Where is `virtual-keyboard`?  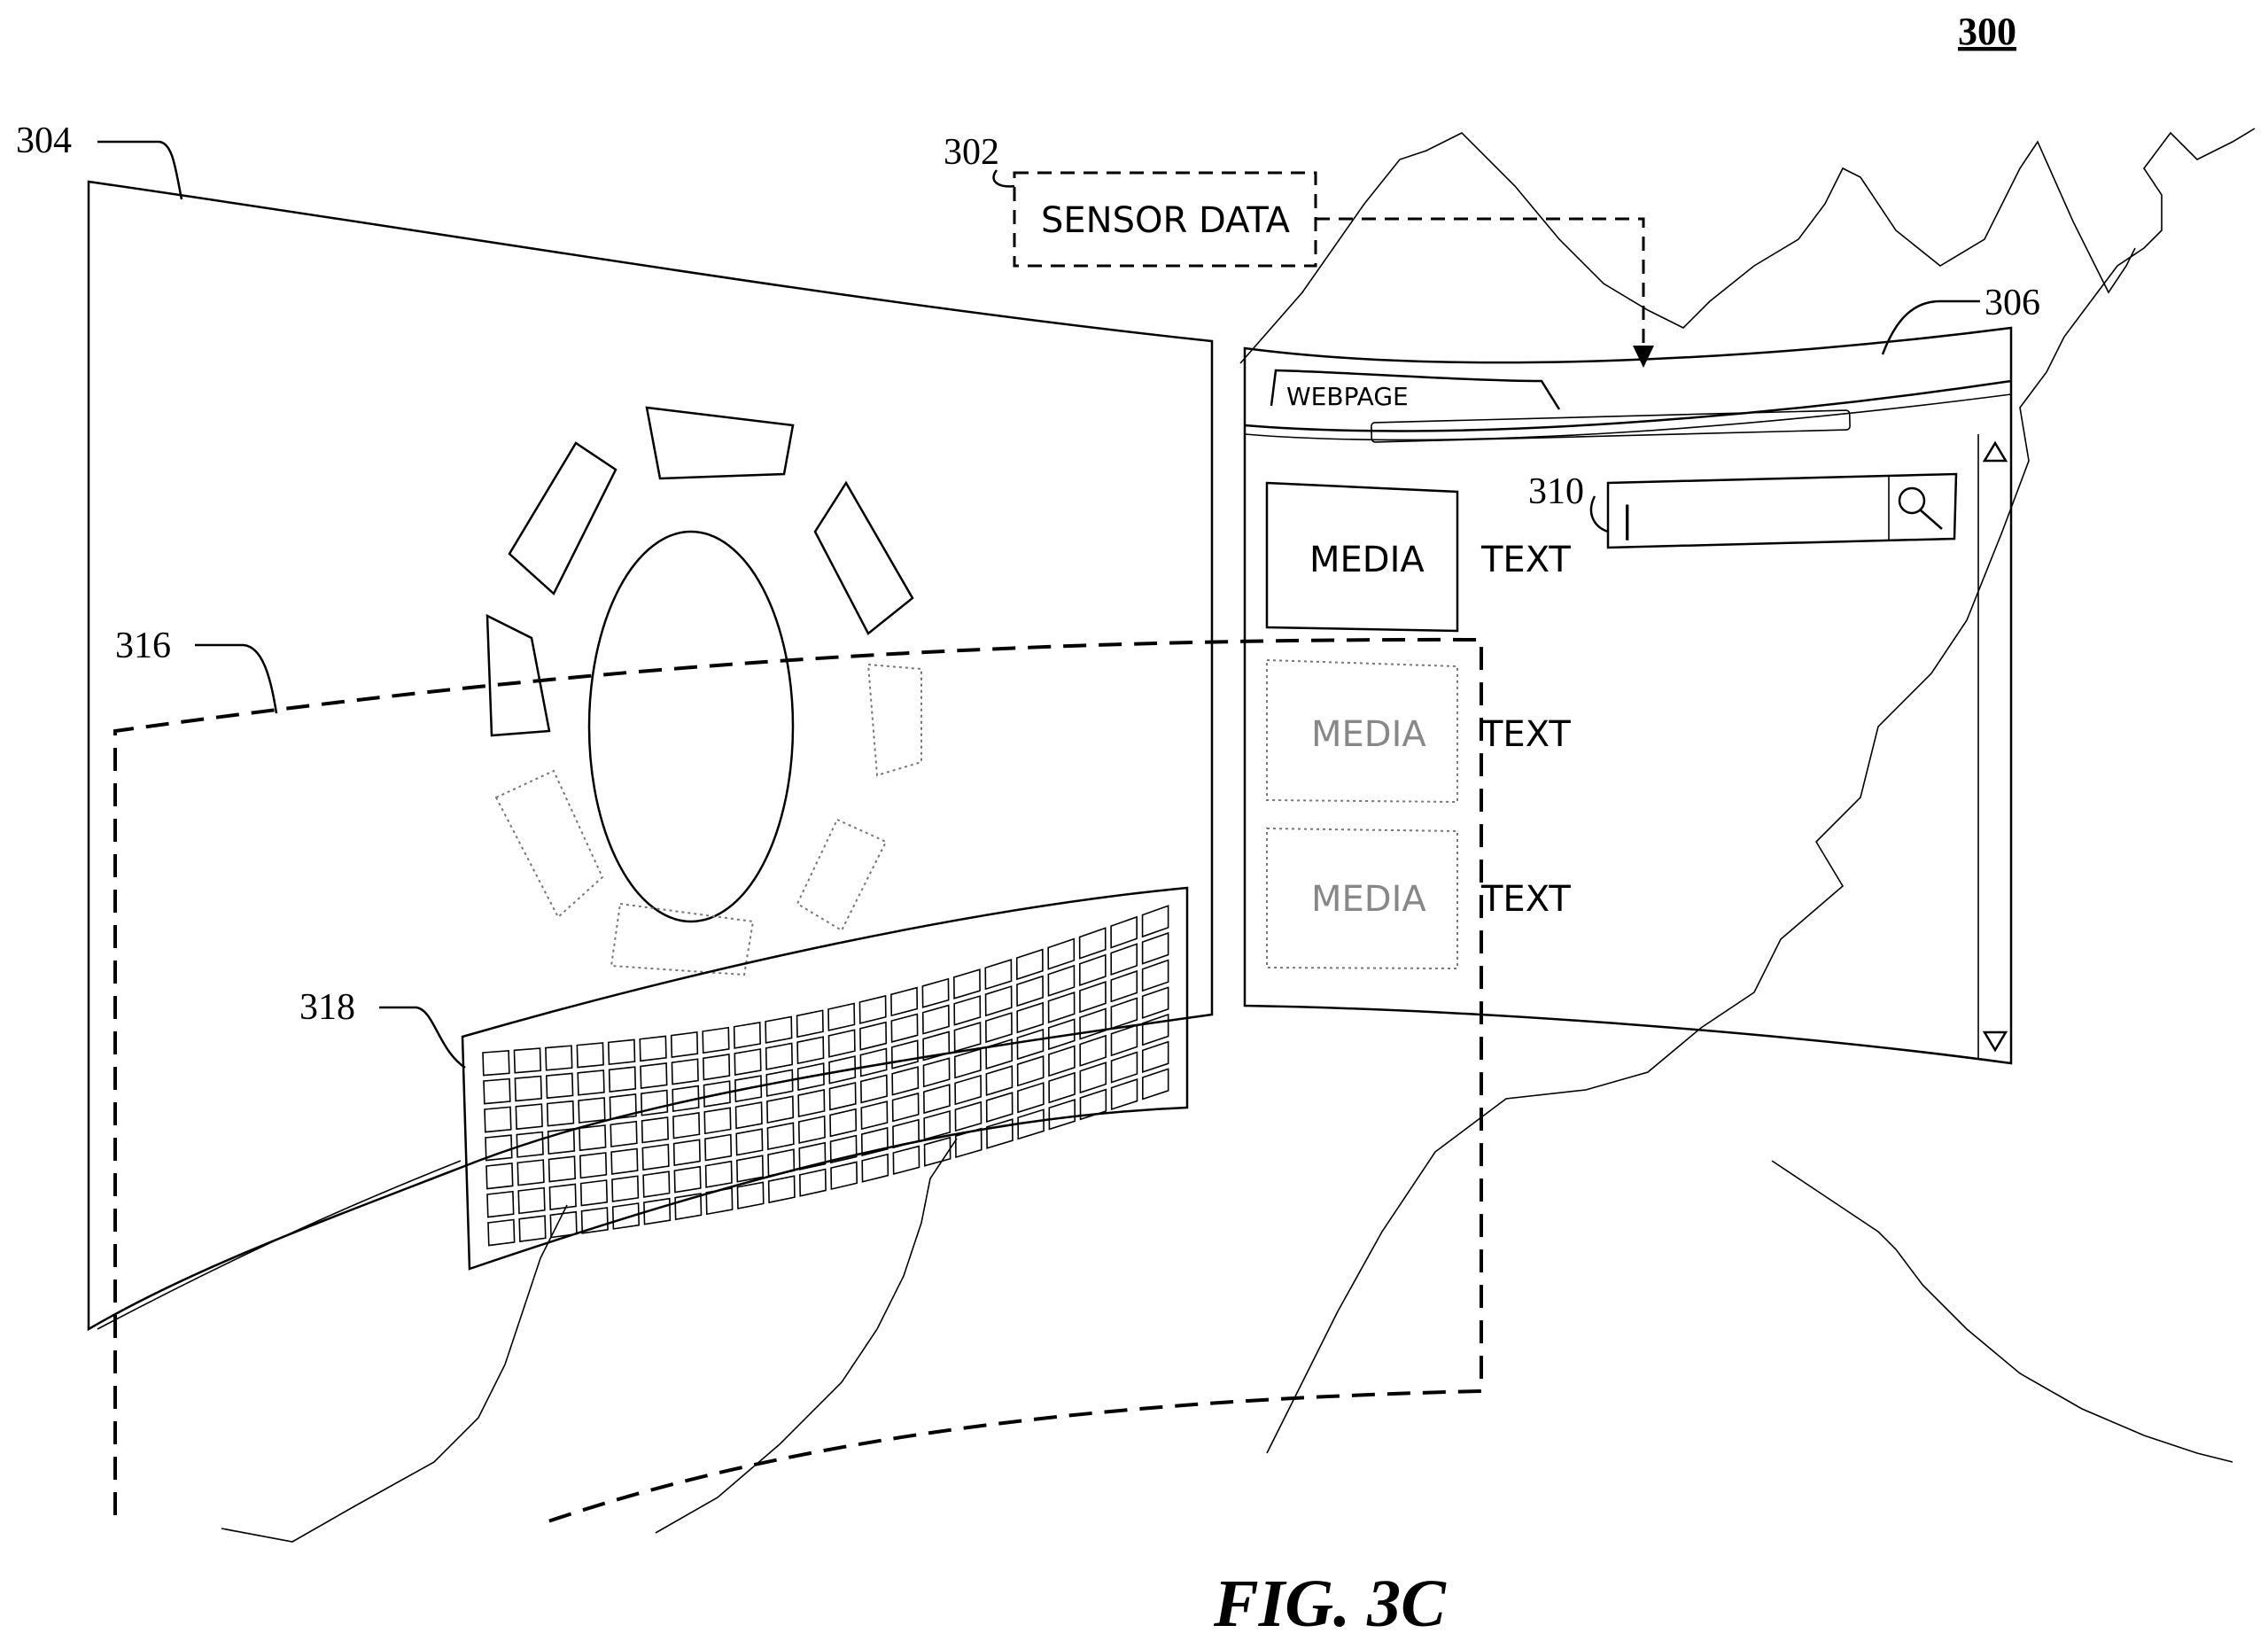 virtual-keyboard is located at coordinates (824, 1078).